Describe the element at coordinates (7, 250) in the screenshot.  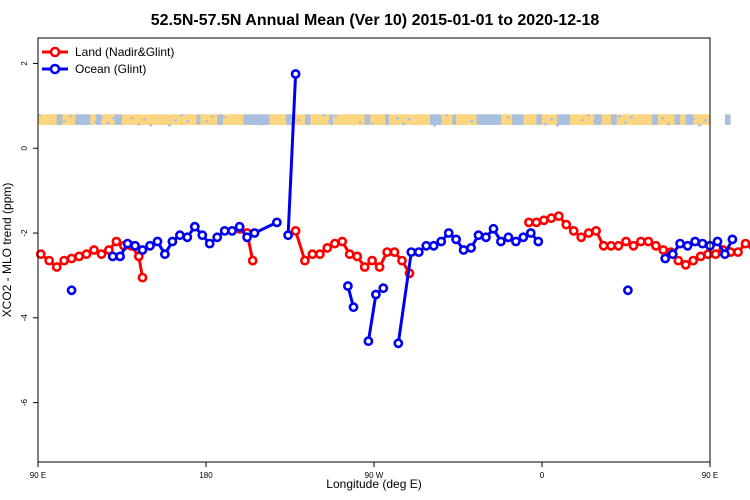
I see `y-axis-label: XCO2 - MLO trend (ppm)` at that location.